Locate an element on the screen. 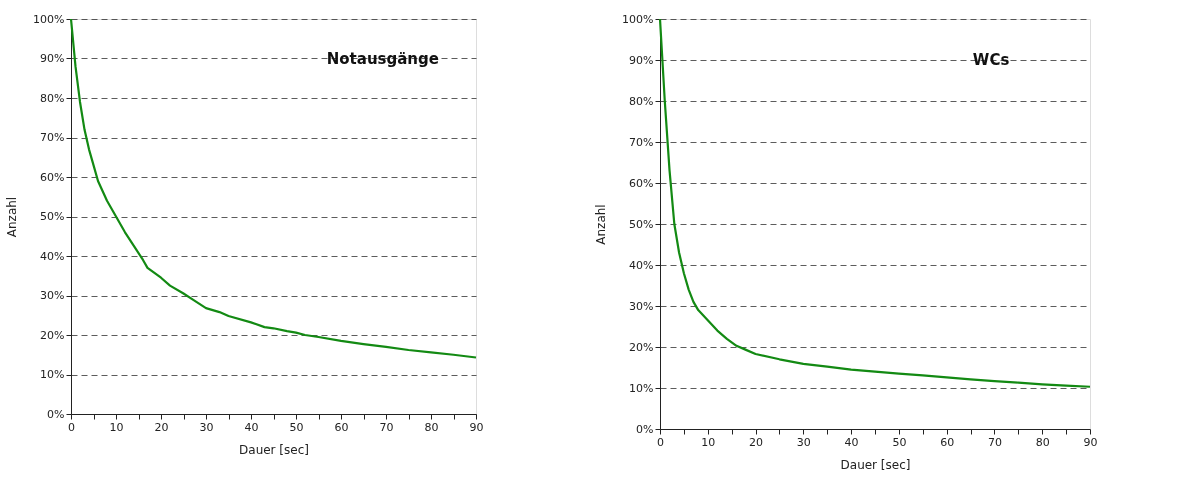 The height and width of the screenshot is (497, 1195). text: WCs is located at coordinates (991, 60).